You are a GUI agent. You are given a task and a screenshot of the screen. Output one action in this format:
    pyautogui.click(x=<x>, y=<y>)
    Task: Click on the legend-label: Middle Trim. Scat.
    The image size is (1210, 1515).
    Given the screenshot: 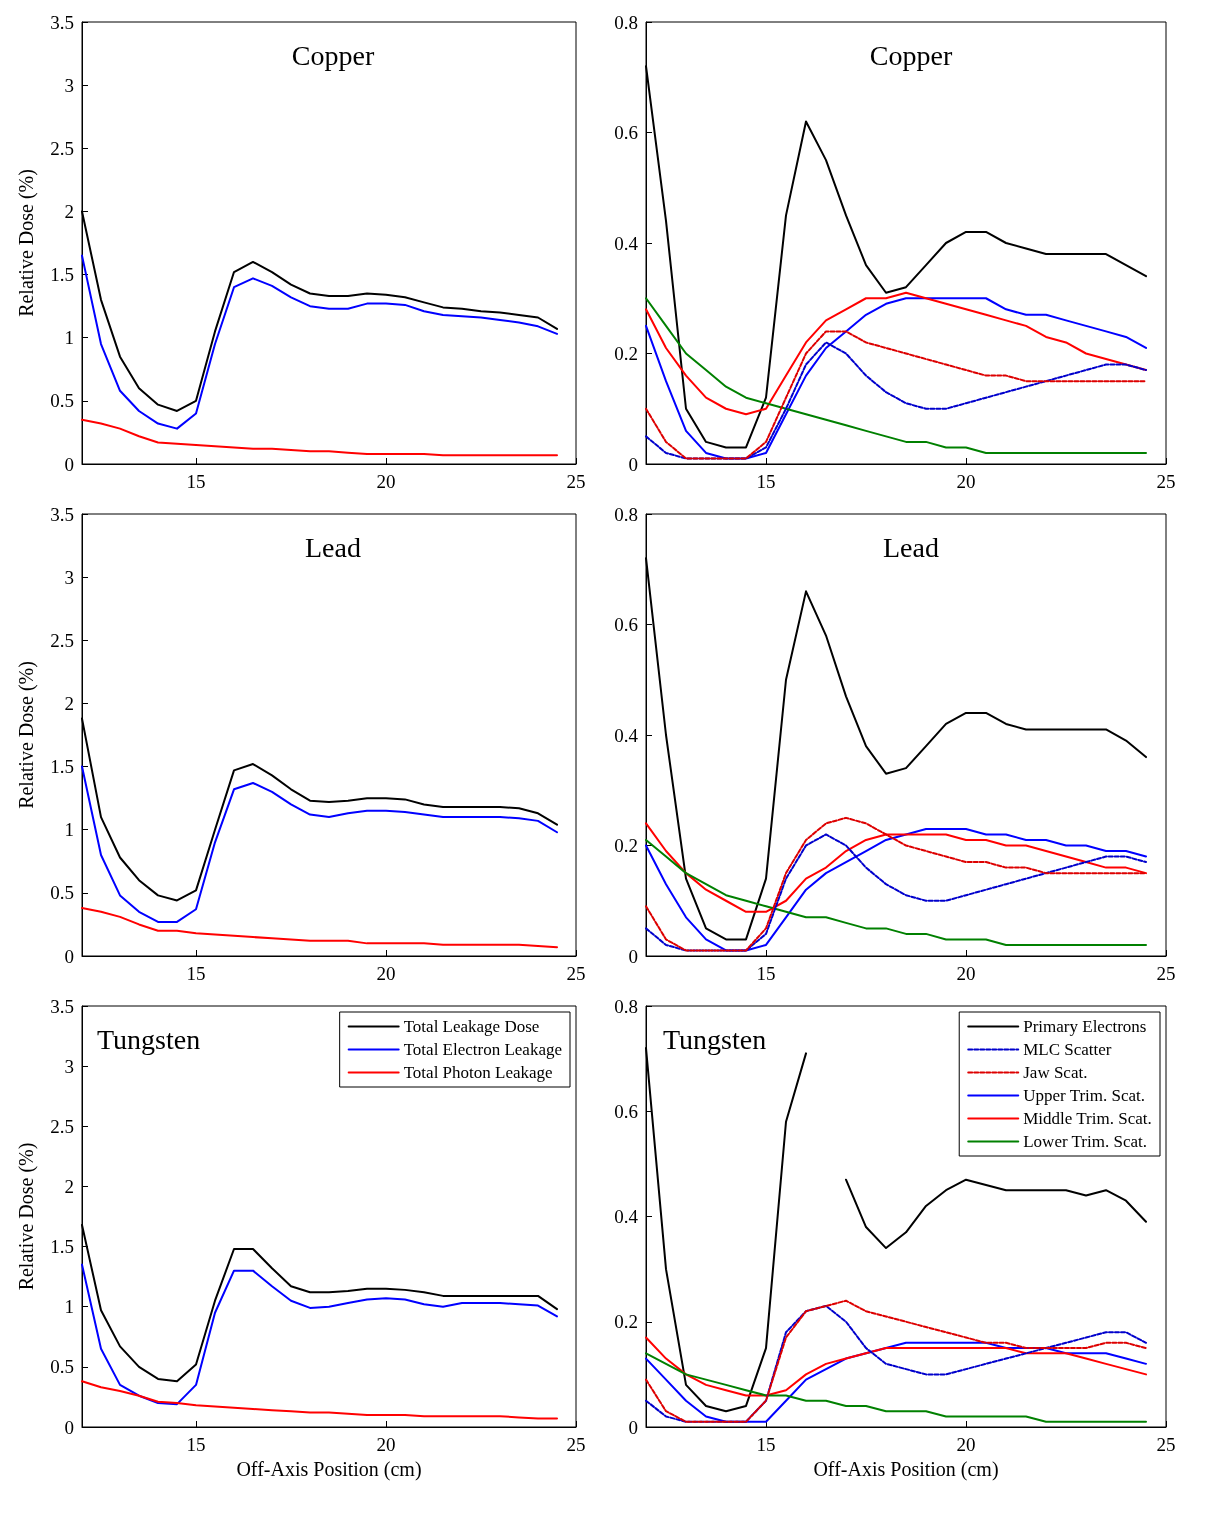 What is the action you would take?
    pyautogui.click(x=1087, y=1118)
    